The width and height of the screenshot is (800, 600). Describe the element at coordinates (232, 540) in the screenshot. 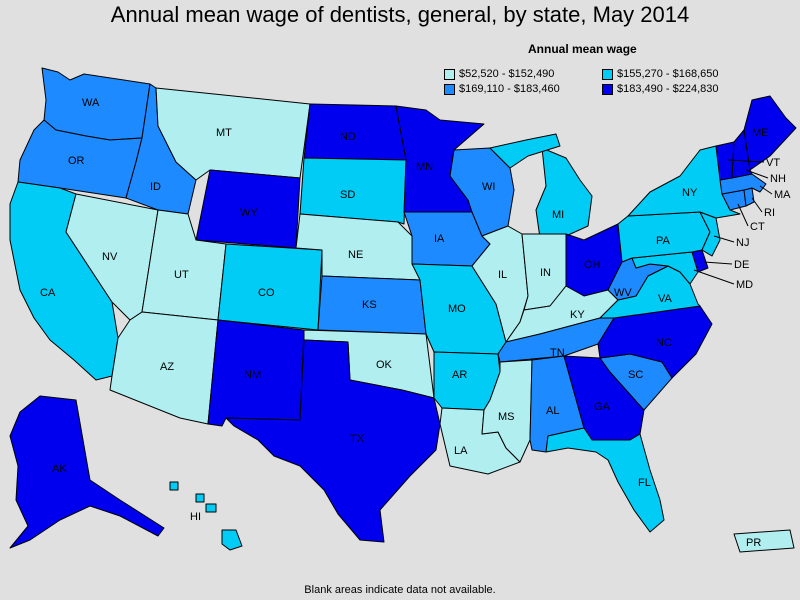

I see `state-hi` at that location.